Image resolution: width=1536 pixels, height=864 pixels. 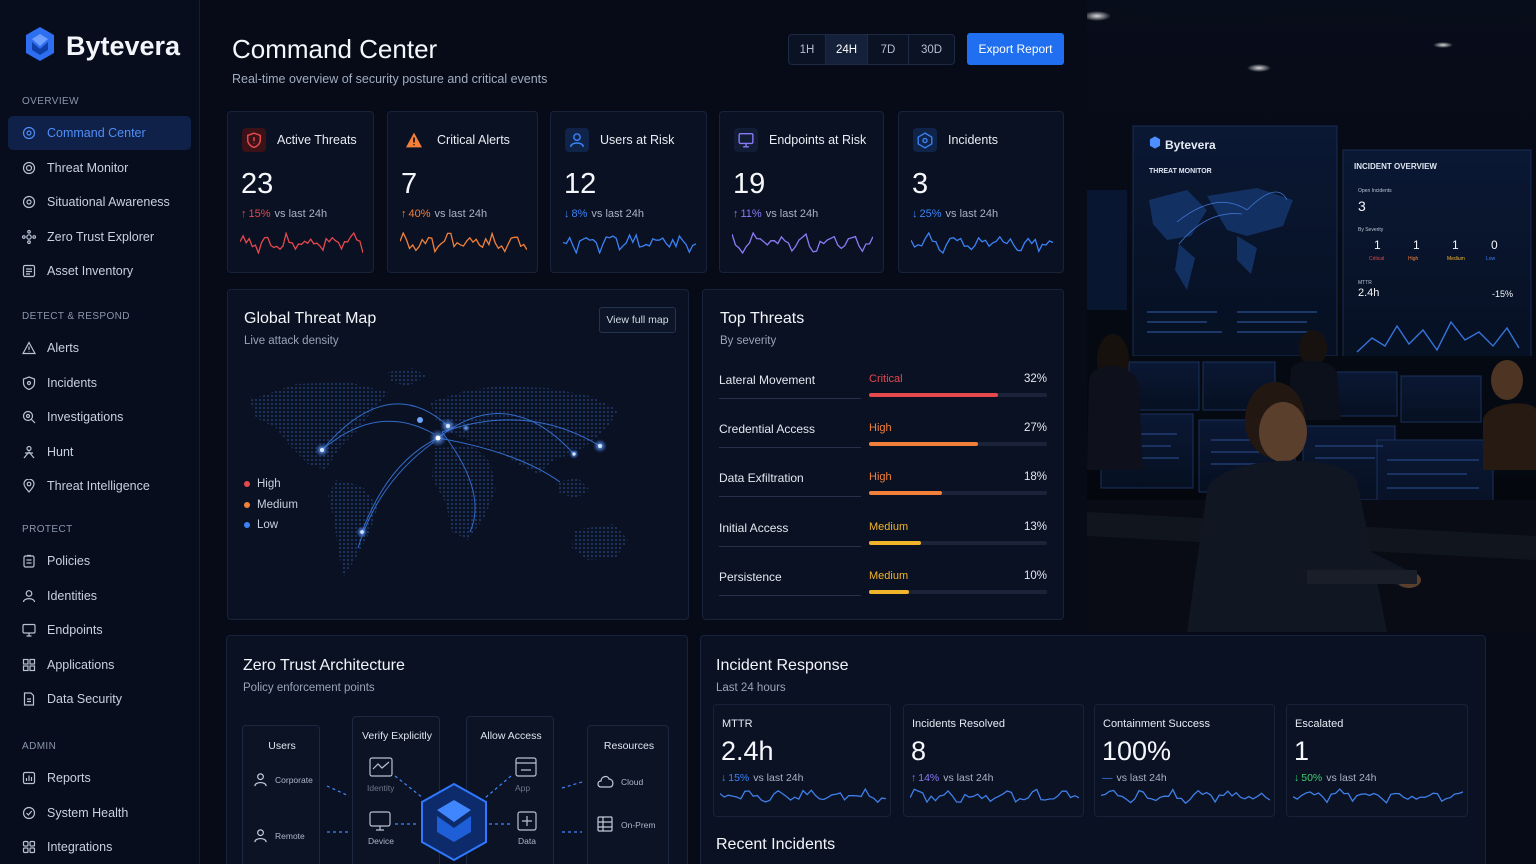 What do you see at coordinates (99, 561) in the screenshot?
I see `sidebar-item-policies: Policies` at bounding box center [99, 561].